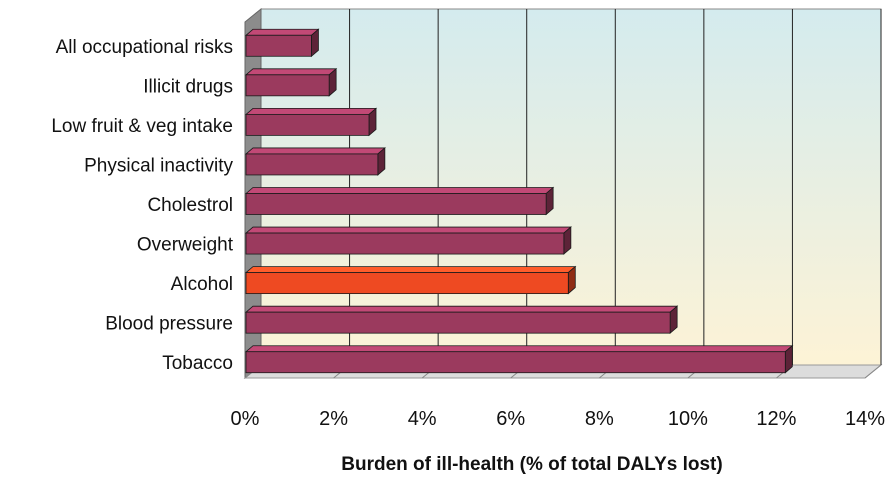 Image resolution: width=890 pixels, height=477 pixels. Describe the element at coordinates (333, 419) in the screenshot. I see `x-tick-label: 2%` at that location.